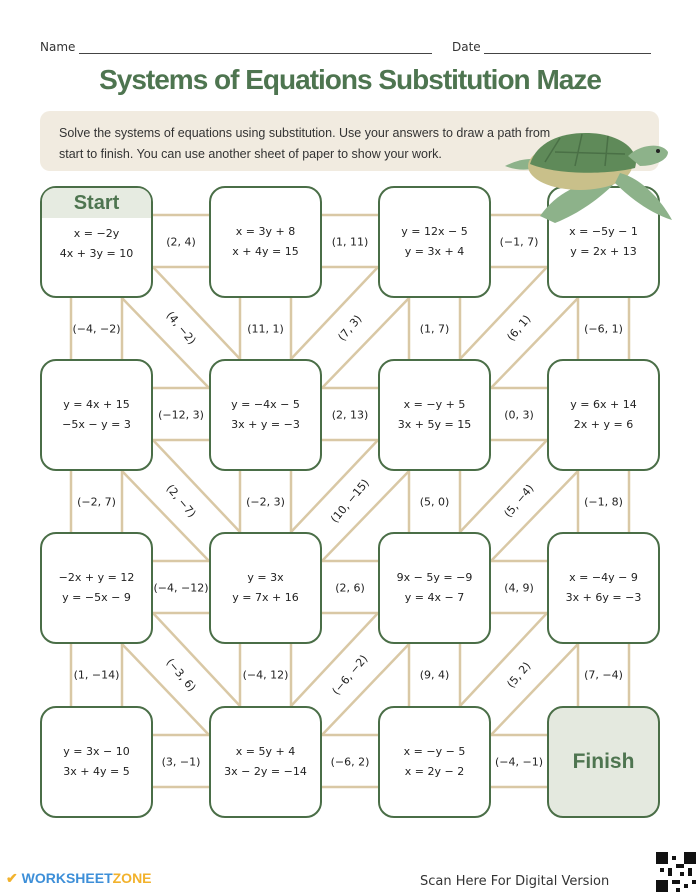  Describe the element at coordinates (265, 404) in the screenshot. I see `equation: y = −4x − 5` at that location.